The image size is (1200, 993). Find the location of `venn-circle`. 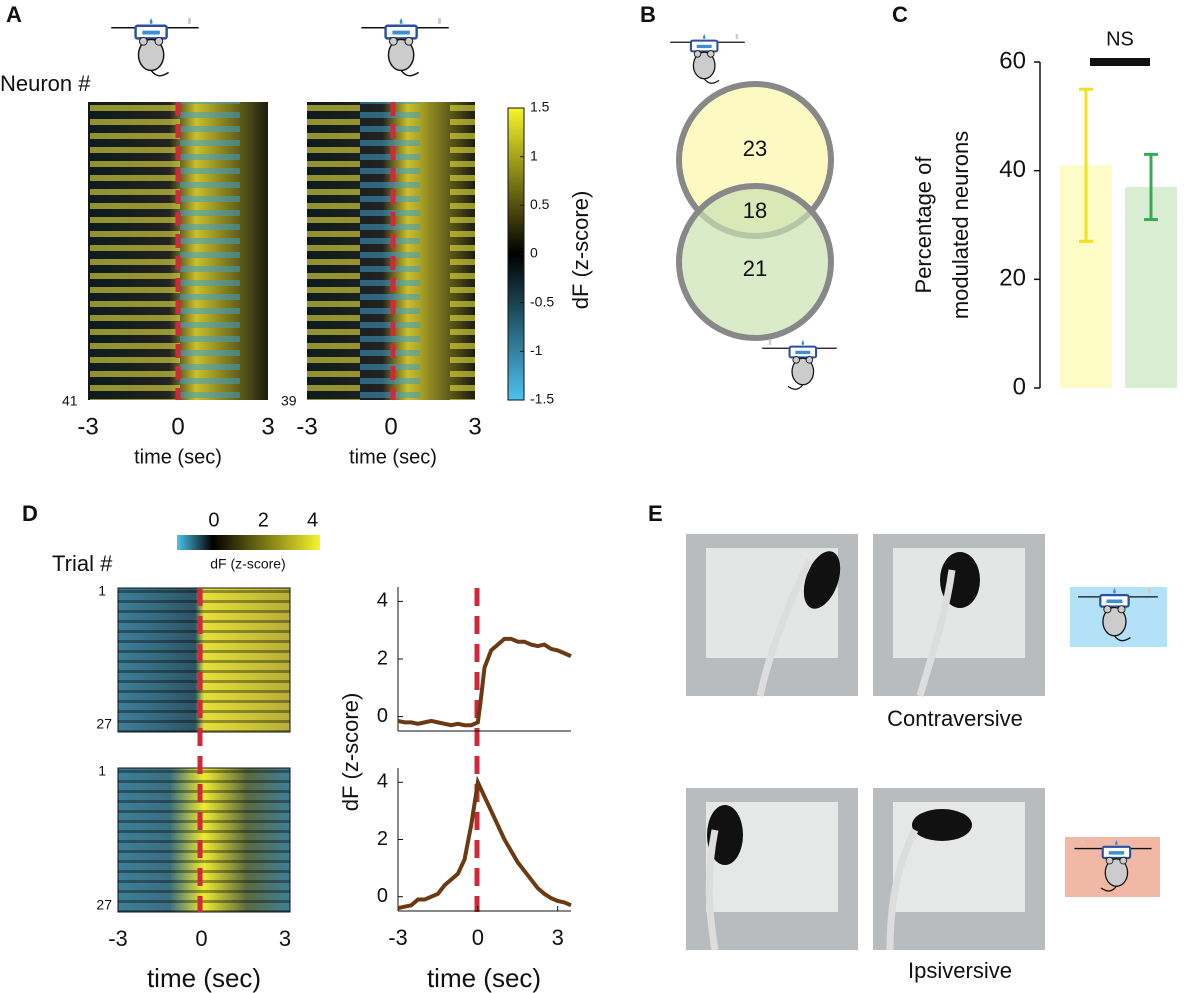

venn-circle is located at coordinates (755, 262).